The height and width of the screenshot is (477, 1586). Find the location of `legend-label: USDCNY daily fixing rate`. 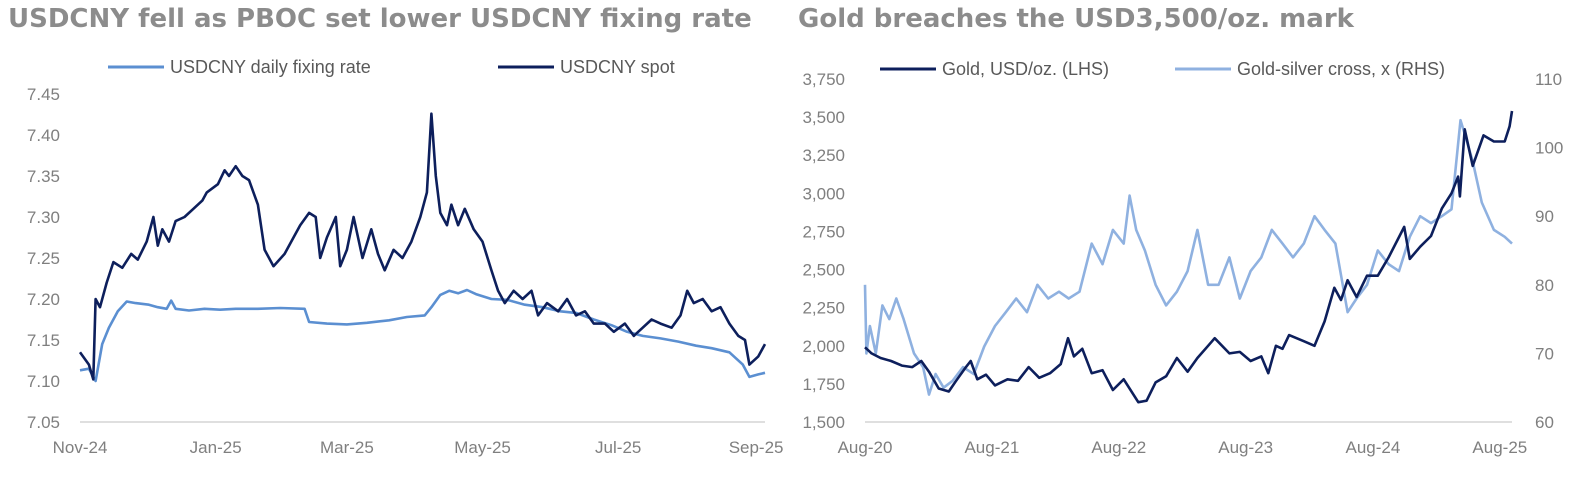

legend-label: USDCNY daily fixing rate is located at coordinates (270, 67).